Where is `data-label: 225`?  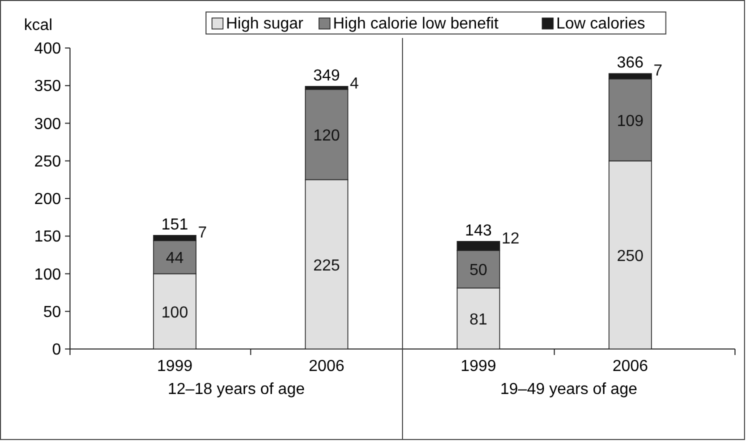 data-label: 225 is located at coordinates (326, 265).